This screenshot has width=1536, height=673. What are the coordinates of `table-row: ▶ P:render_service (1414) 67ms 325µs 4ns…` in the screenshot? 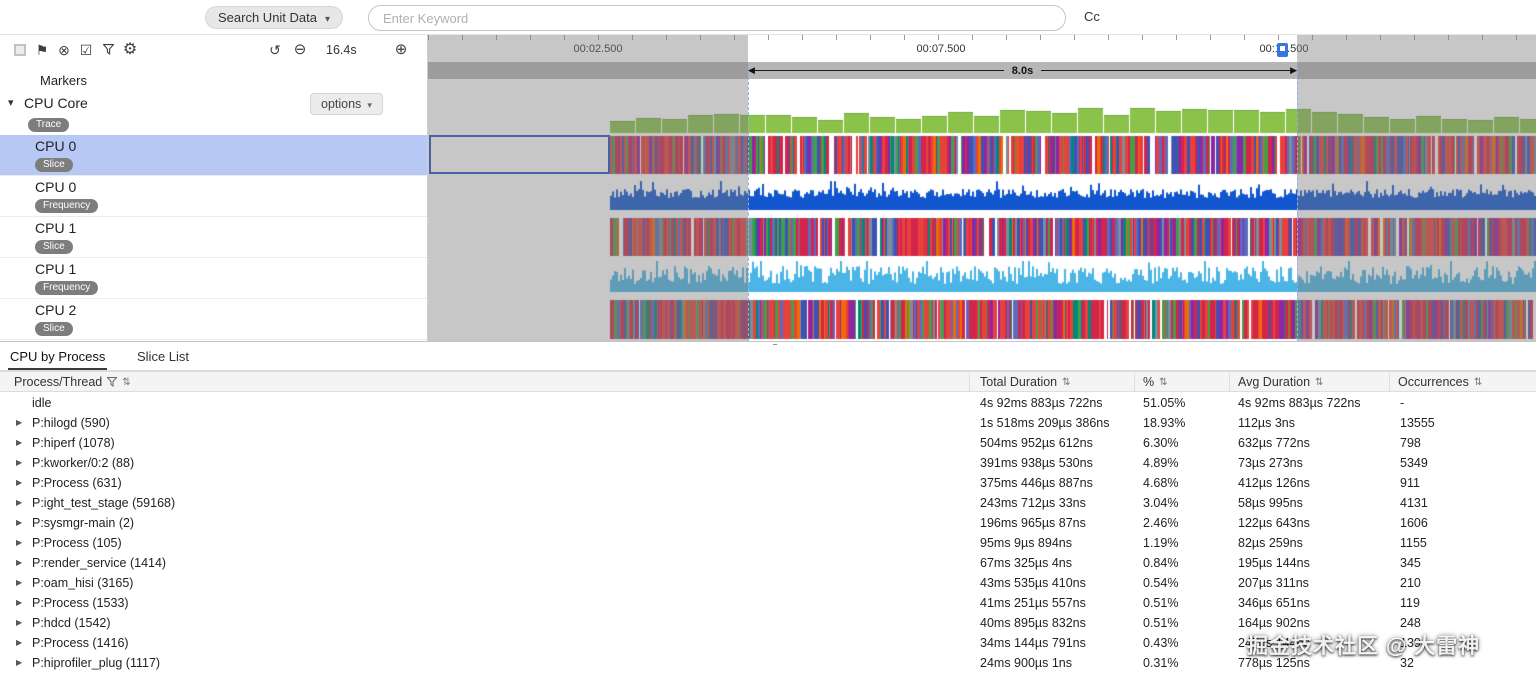 It's located at (768, 563).